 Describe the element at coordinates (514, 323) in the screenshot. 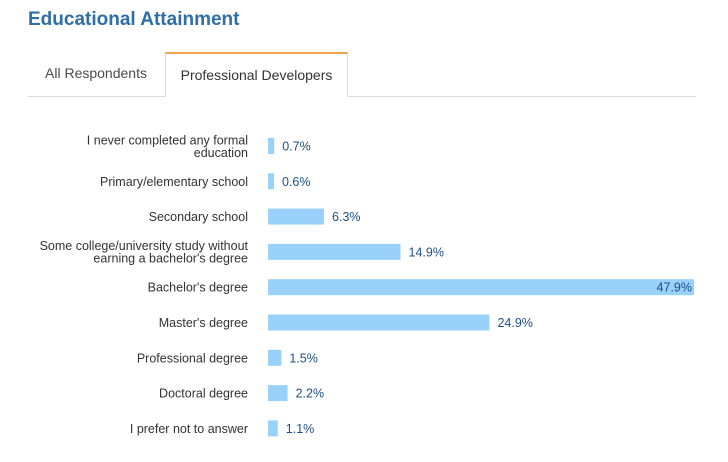

I see `value-label: 24.9%` at that location.